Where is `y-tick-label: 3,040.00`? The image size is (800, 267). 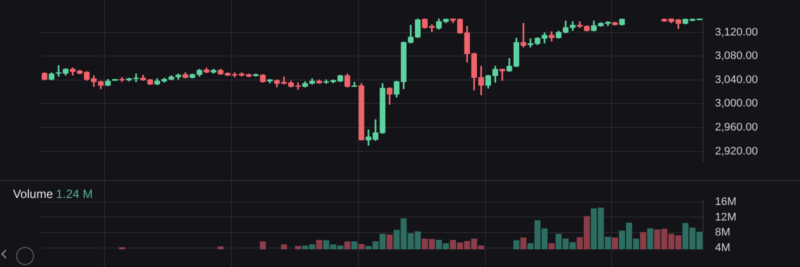 y-tick-label: 3,040.00 is located at coordinates (736, 80).